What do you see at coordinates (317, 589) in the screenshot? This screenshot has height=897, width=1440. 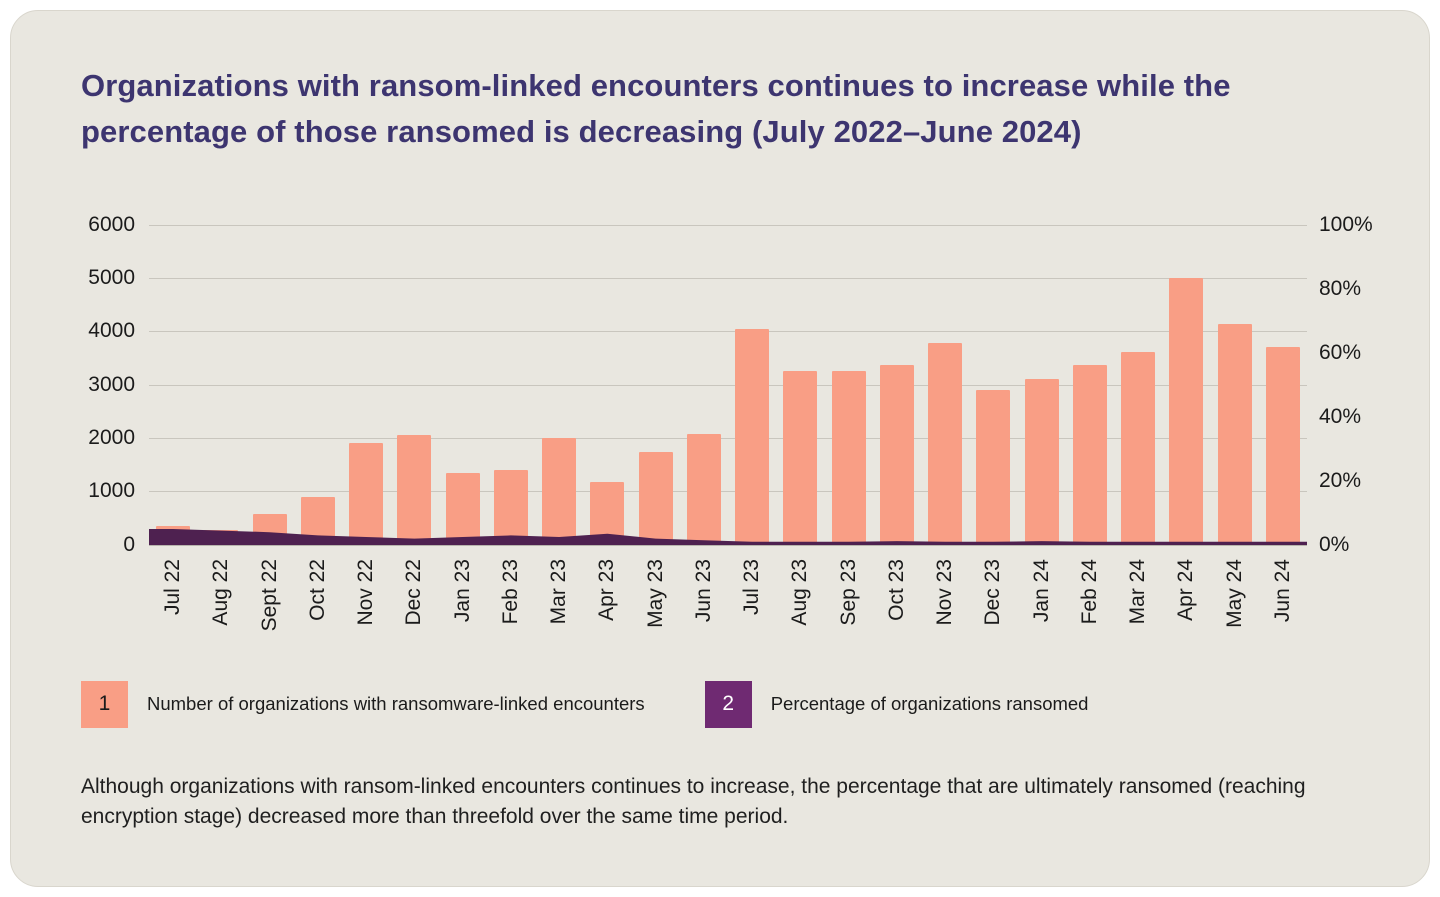 I see `x-axis-label: Oct 22` at bounding box center [317, 589].